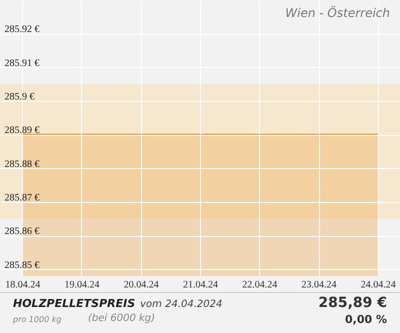  What do you see at coordinates (141, 285) in the screenshot?
I see `x-tick-label: 20.04.24` at bounding box center [141, 285].